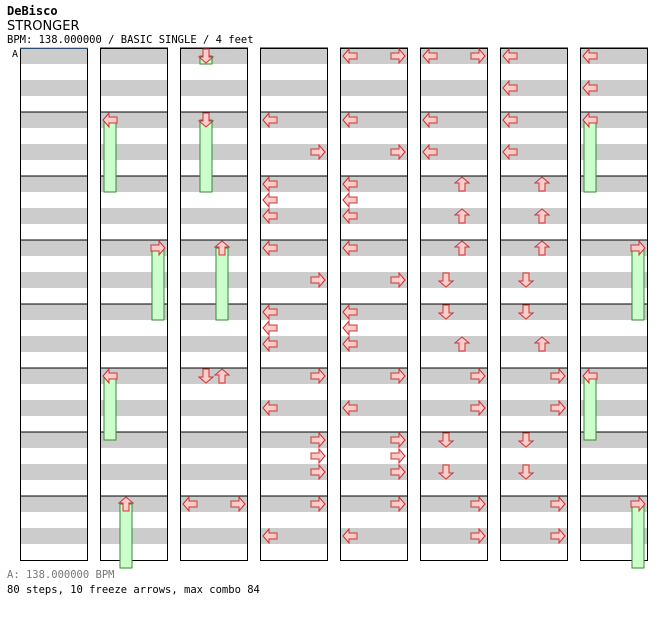  What do you see at coordinates (32, 11) in the screenshot?
I see `artist-name: DeBisco` at bounding box center [32, 11].